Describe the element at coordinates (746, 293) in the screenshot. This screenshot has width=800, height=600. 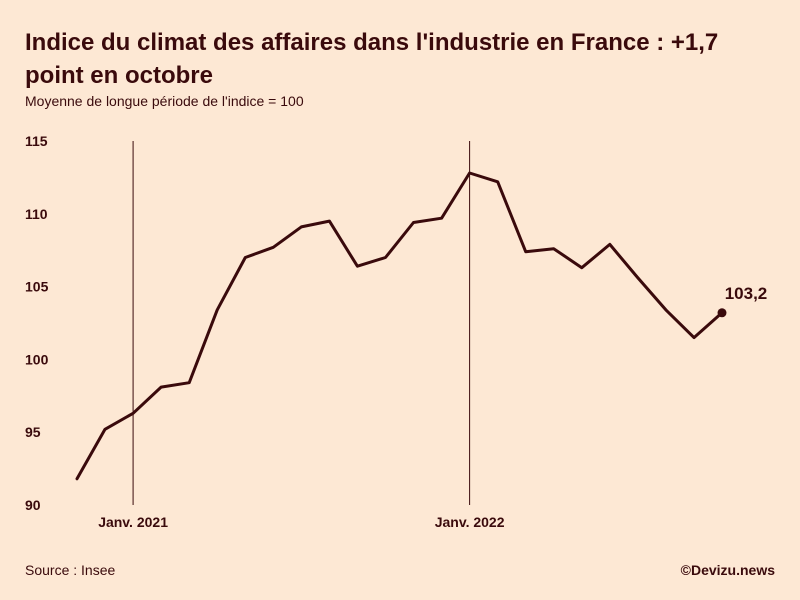
I see `last-value-label: 103,2` at that location.